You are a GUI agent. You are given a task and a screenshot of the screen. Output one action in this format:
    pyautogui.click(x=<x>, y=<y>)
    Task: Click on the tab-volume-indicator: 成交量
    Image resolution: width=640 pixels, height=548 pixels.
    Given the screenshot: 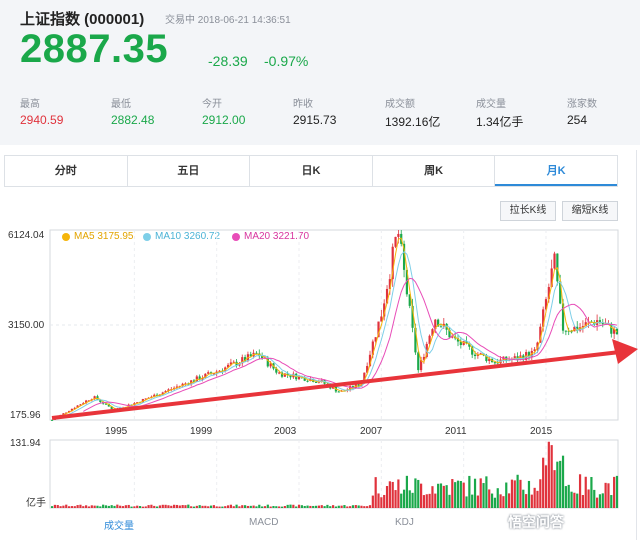 What is the action you would take?
    pyautogui.click(x=119, y=526)
    